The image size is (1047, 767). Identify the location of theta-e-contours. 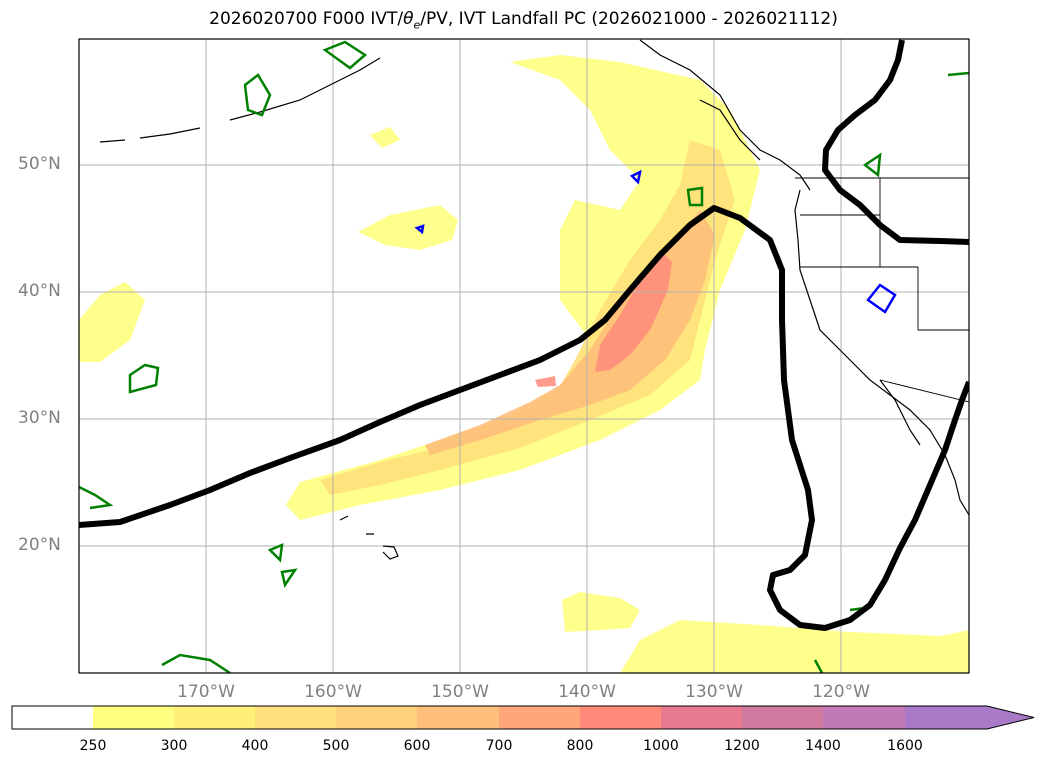
(655, 241).